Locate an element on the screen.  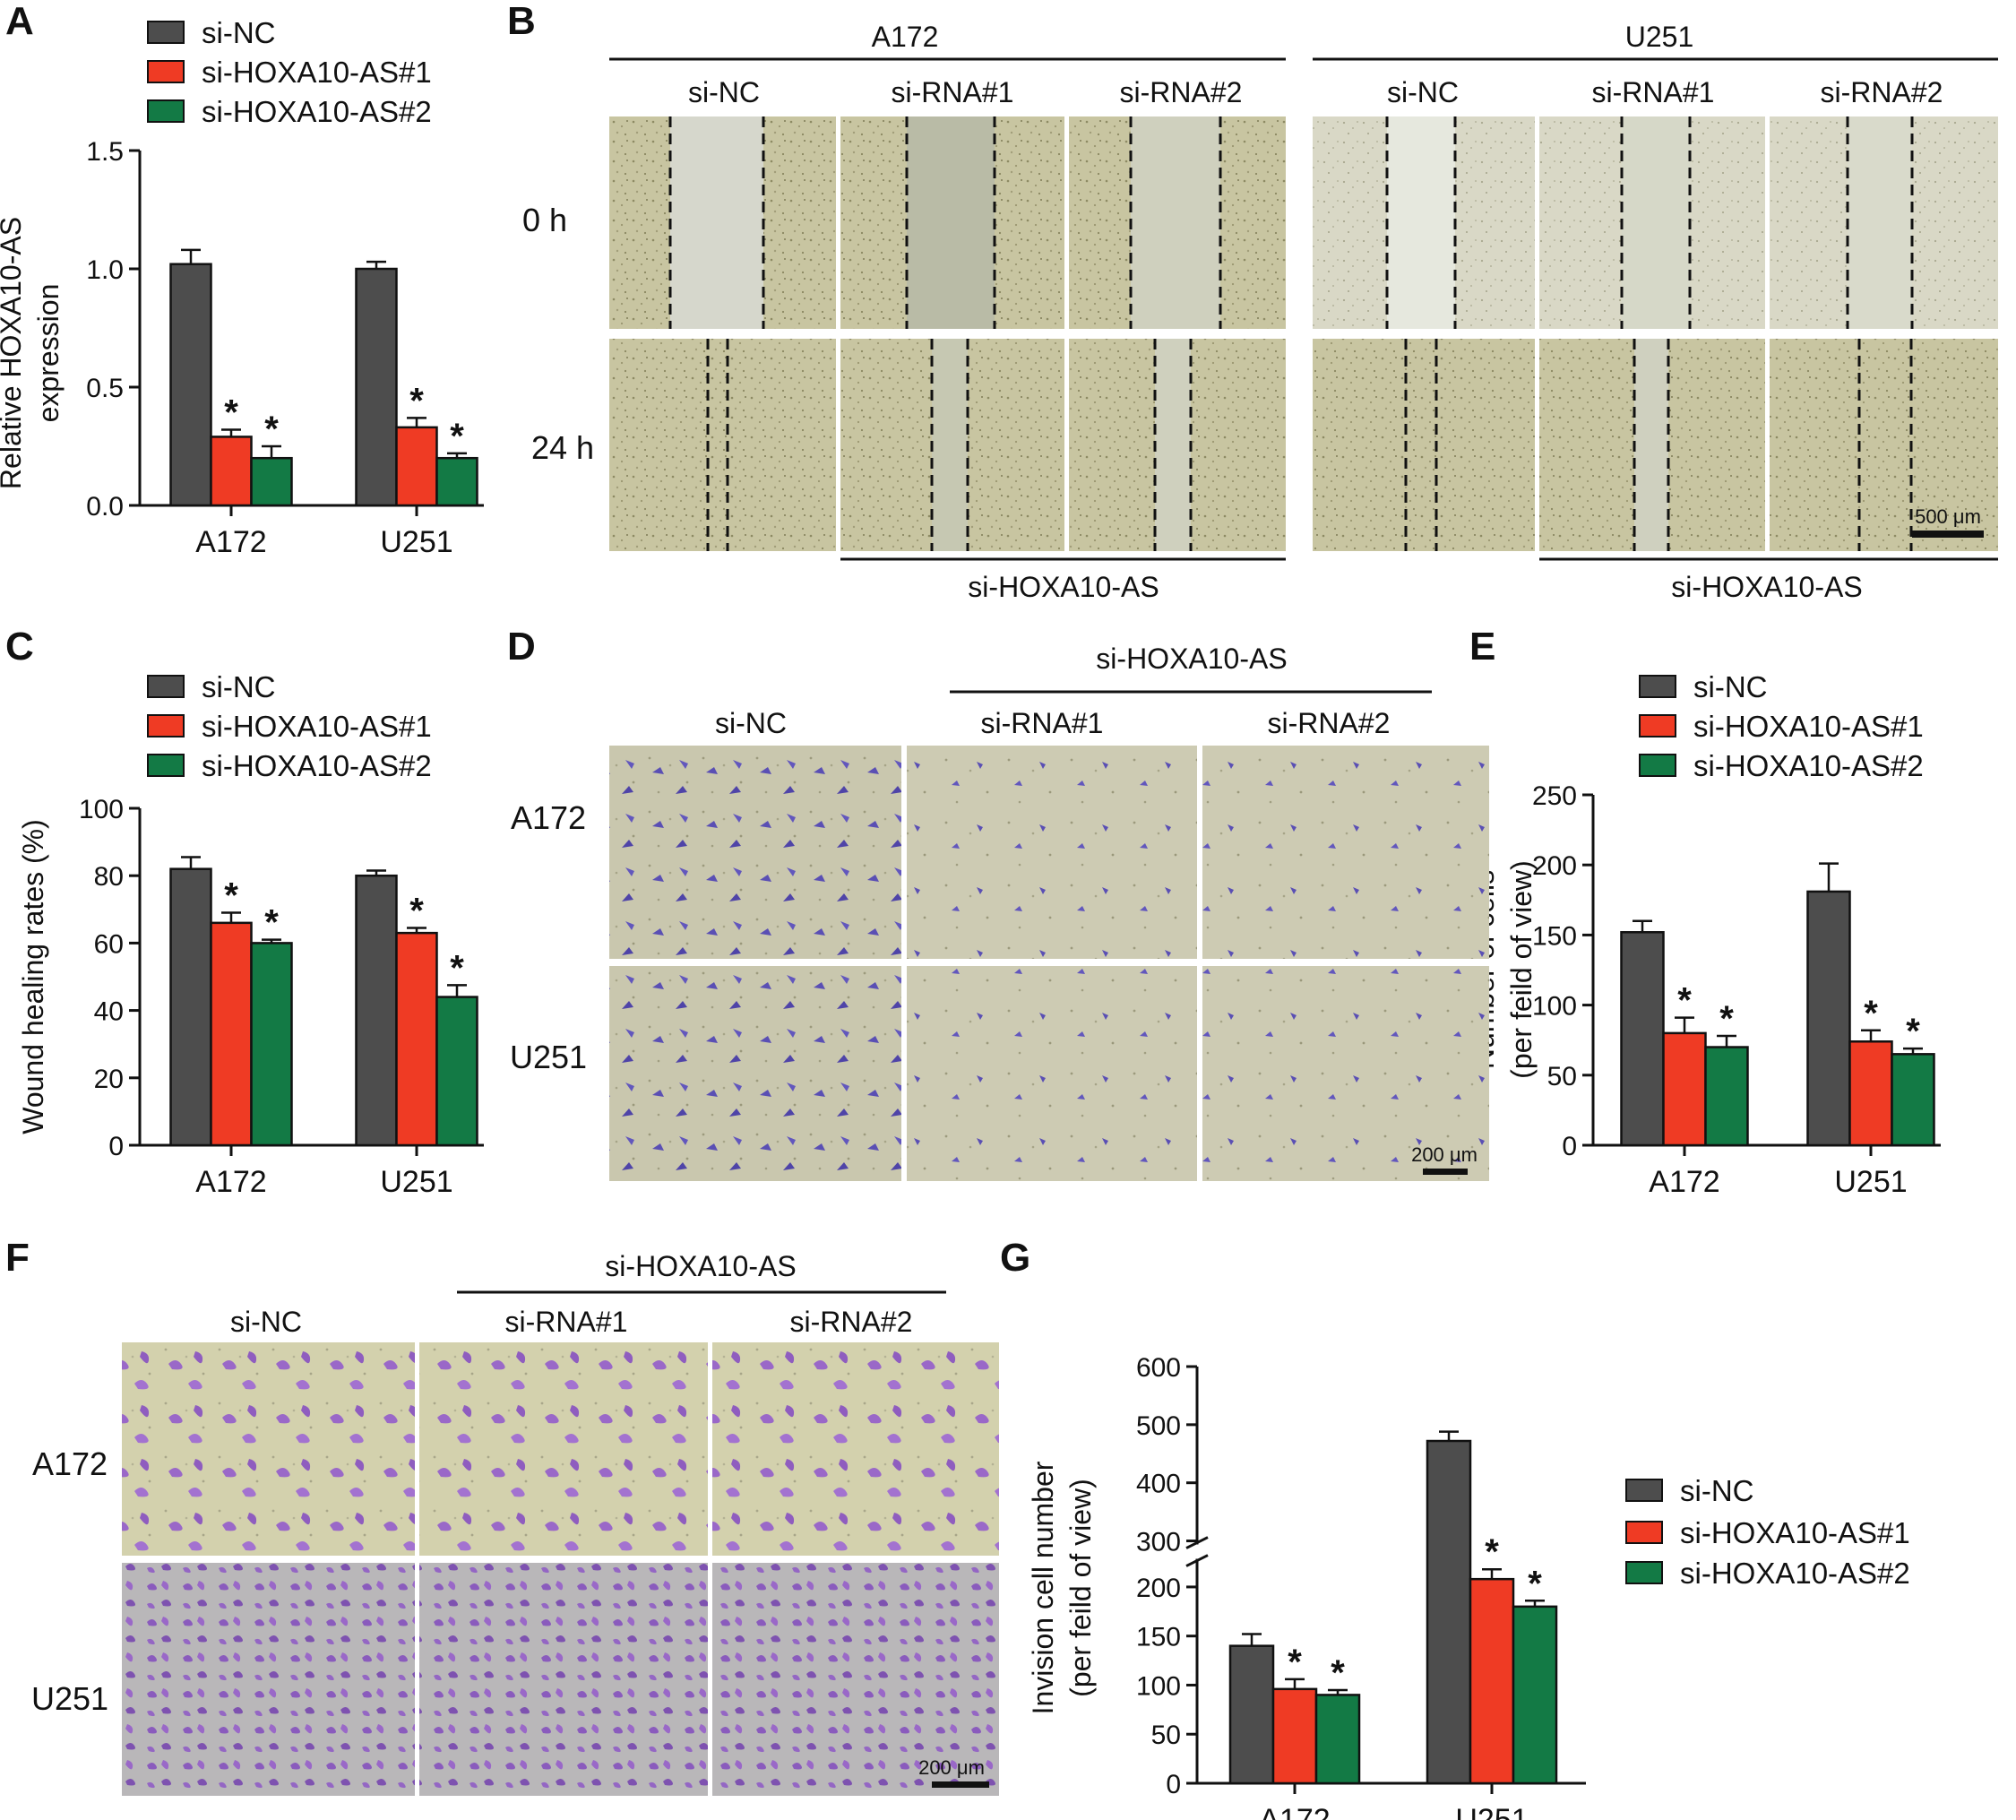
e-y-tick-label: 150 is located at coordinates (1554, 936).